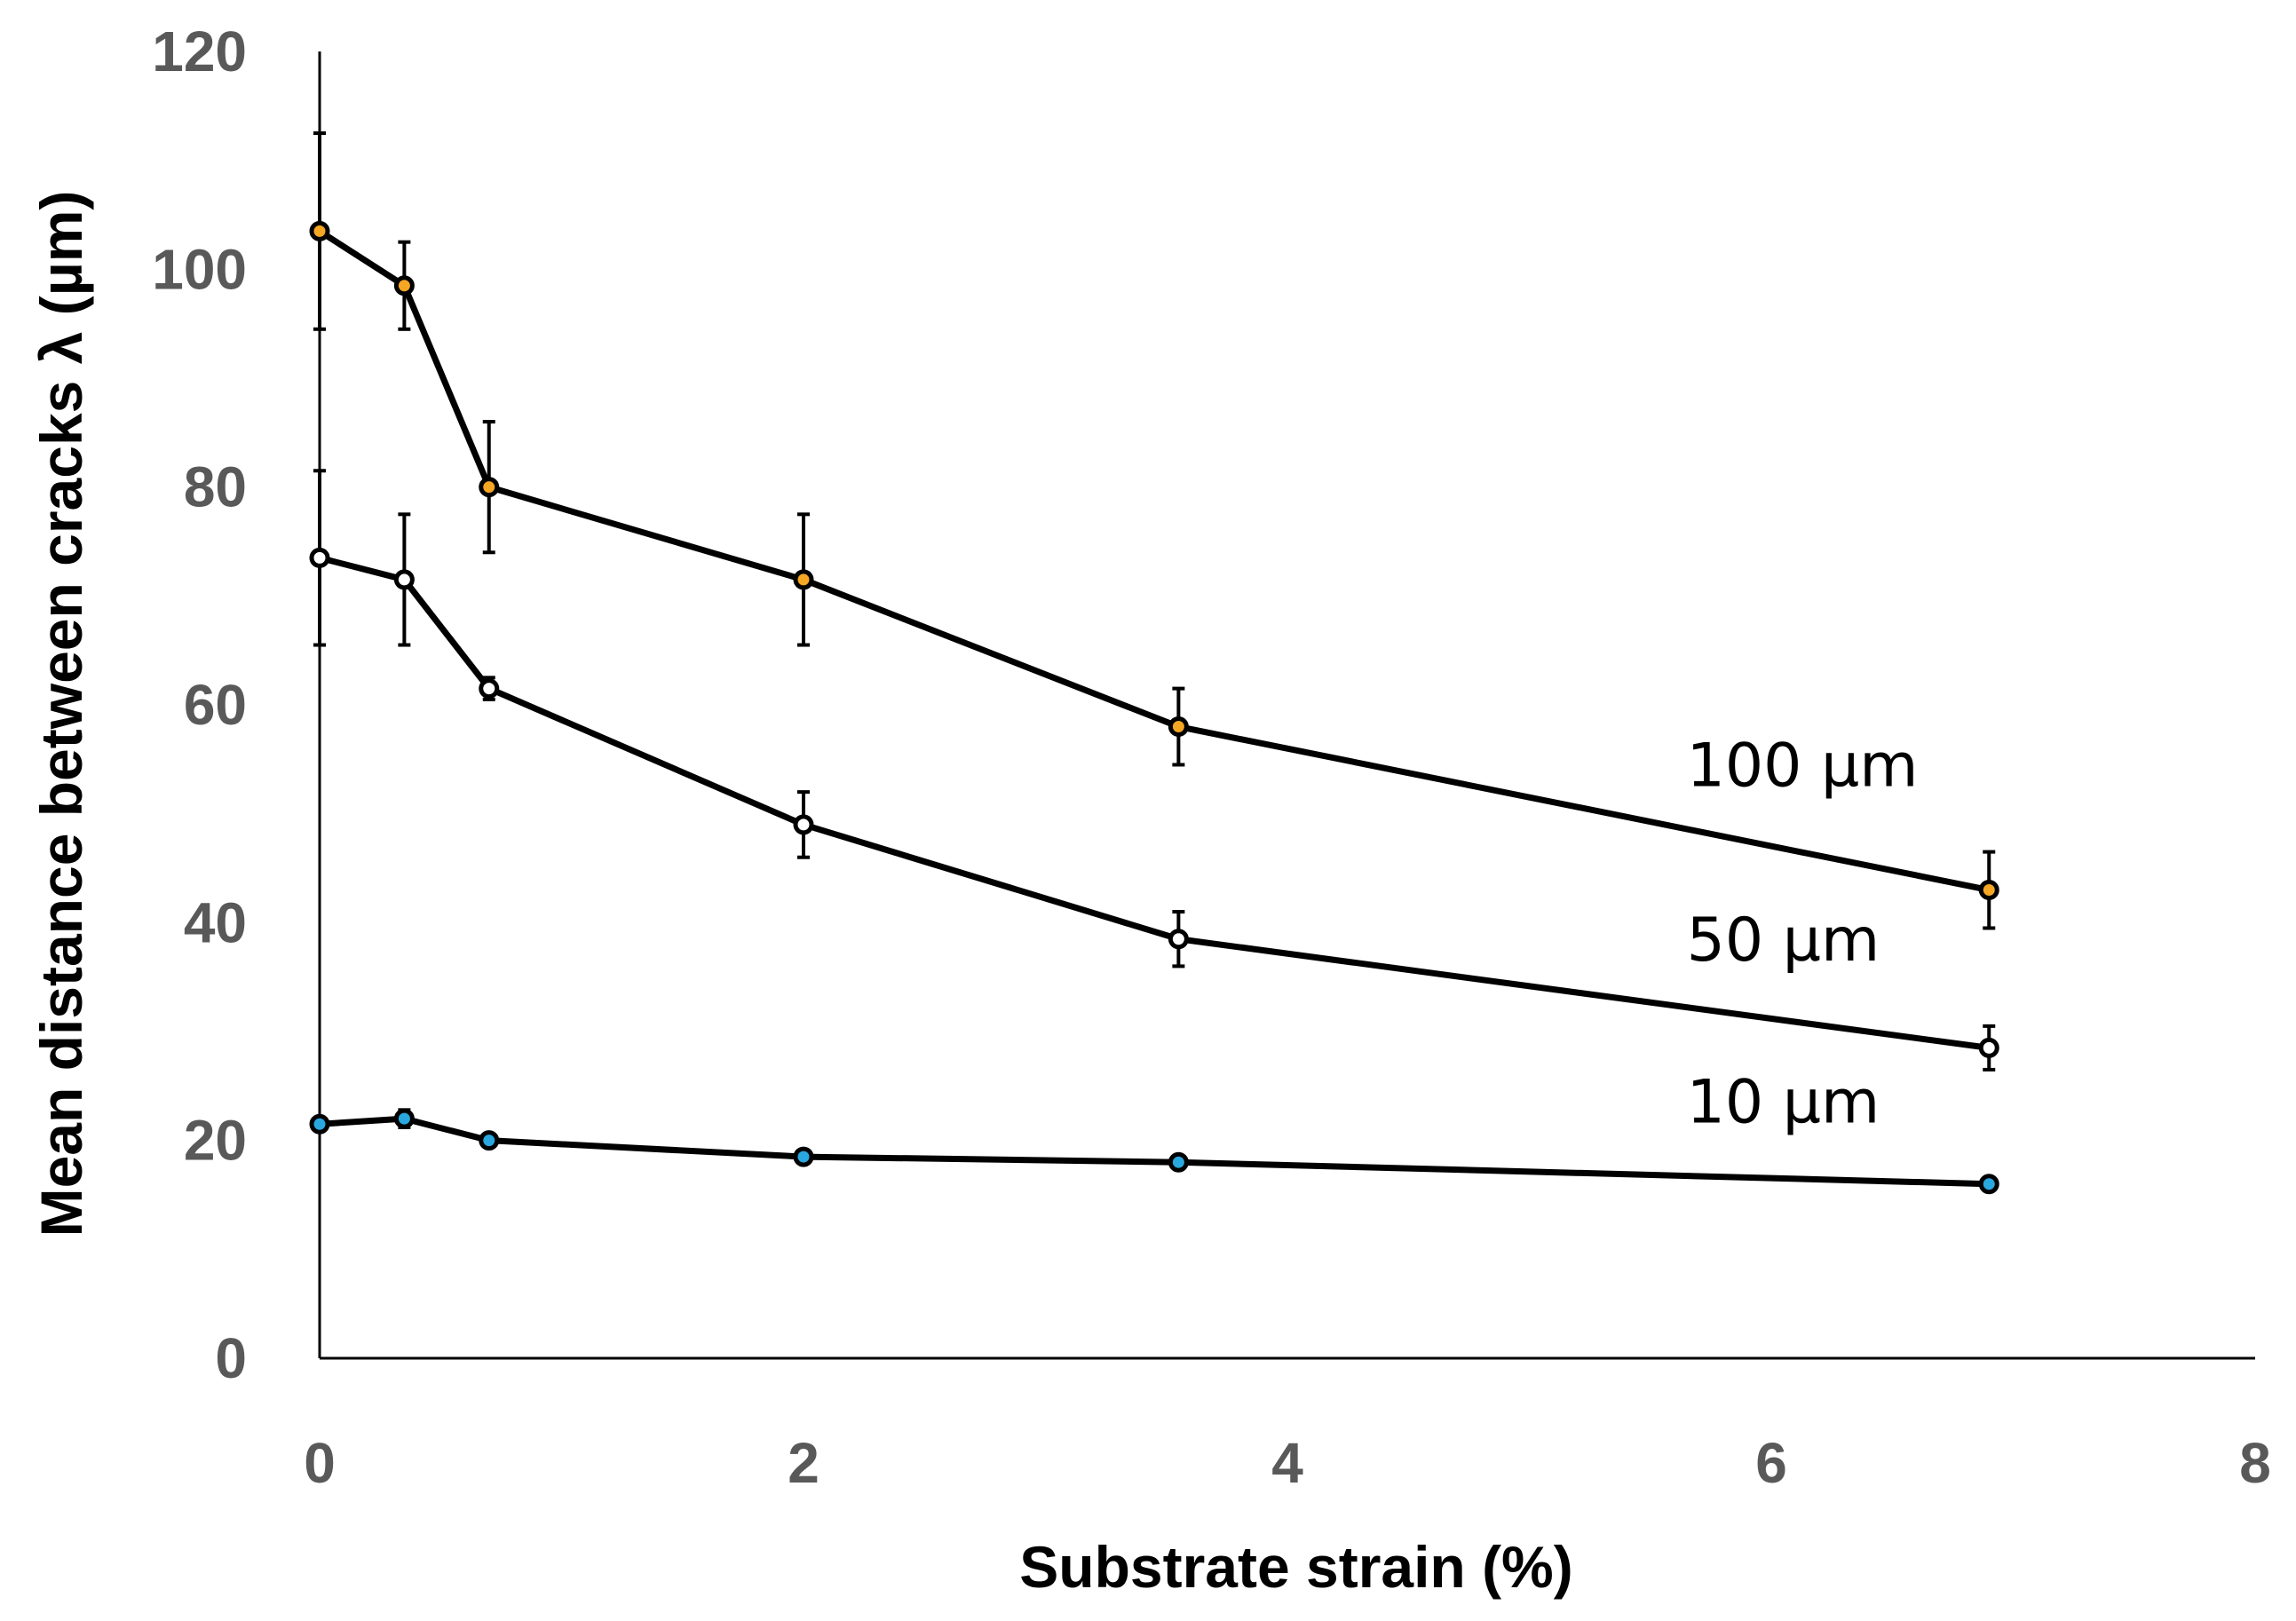 This screenshot has height=1621, width=2296. What do you see at coordinates (231, 1358) in the screenshot?
I see `y-tick-label: 0` at bounding box center [231, 1358].